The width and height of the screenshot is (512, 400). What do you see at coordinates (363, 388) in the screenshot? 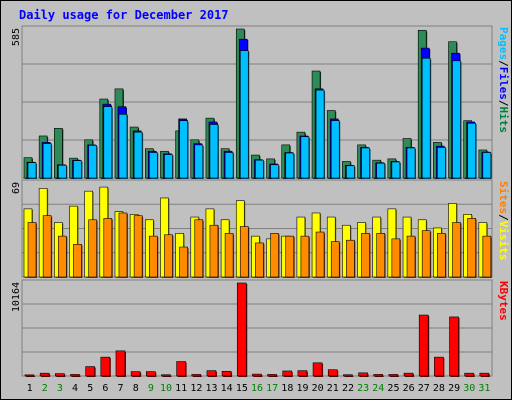
I see `x-tick-label-day-23: 23` at bounding box center [363, 388].